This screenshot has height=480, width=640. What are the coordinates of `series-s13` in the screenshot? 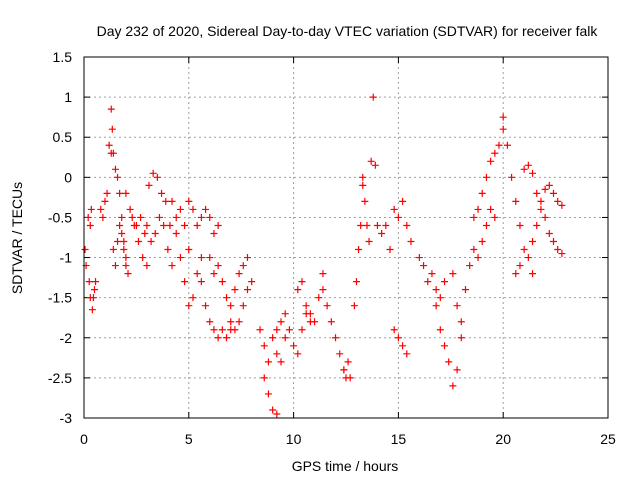 It's located at (241, 306).